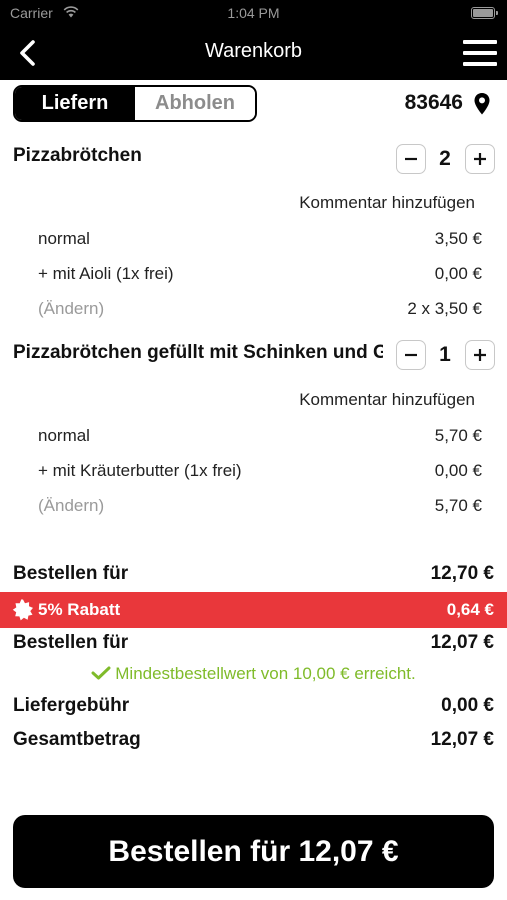 The height and width of the screenshot is (900, 507). What do you see at coordinates (195, 103) in the screenshot?
I see `tab-abholen: Abholen` at bounding box center [195, 103].